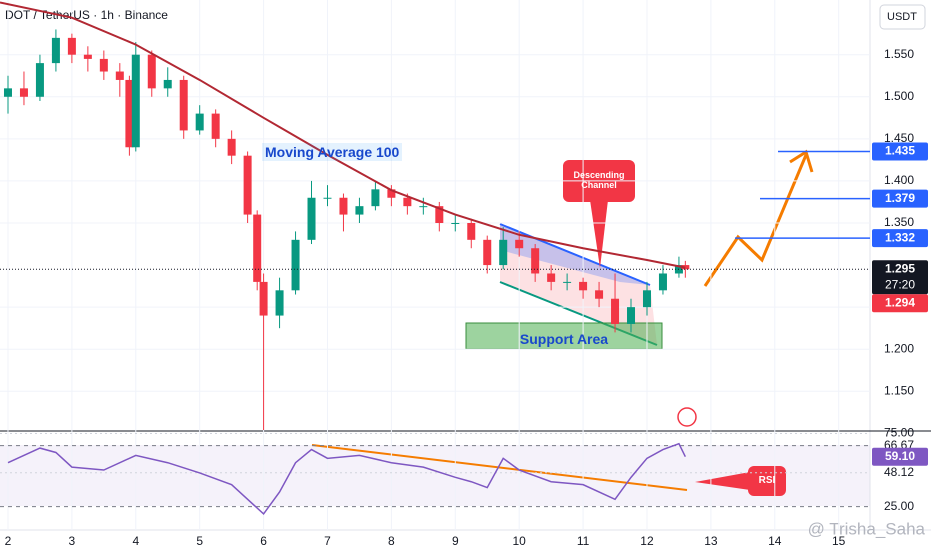 The width and height of the screenshot is (931, 556). What do you see at coordinates (687, 417) in the screenshot?
I see `icon` at bounding box center [687, 417].